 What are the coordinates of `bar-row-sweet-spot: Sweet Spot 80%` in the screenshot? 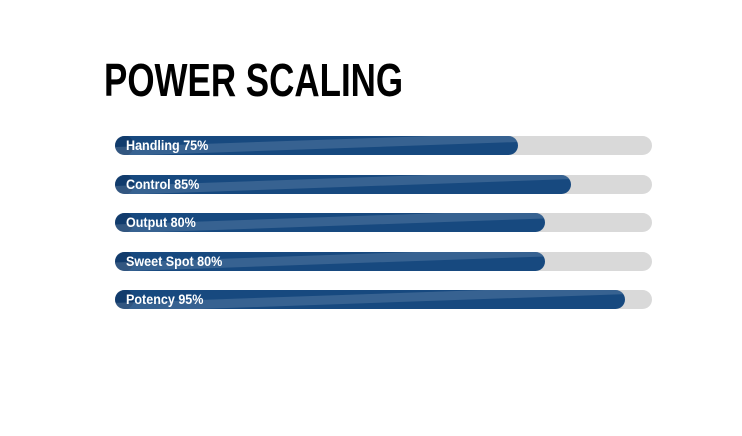 It's located at (383, 261).